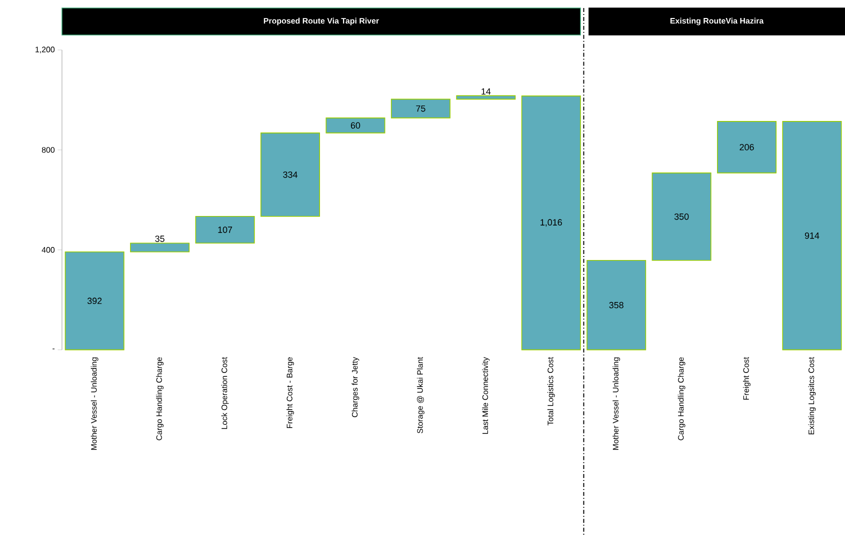 This screenshot has width=845, height=535. I want to click on data-label: 206, so click(747, 147).